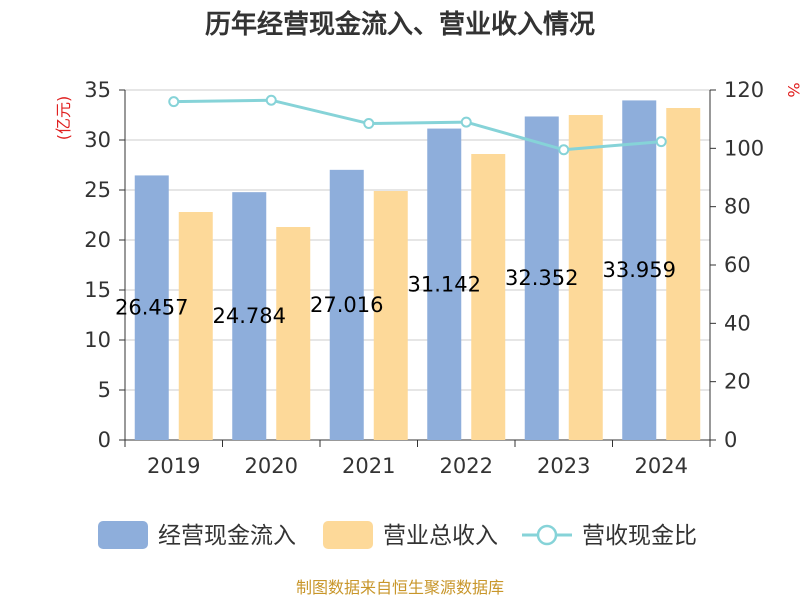 Image resolution: width=800 pixels, height=600 pixels. I want to click on ratio-line, so click(417, 125).